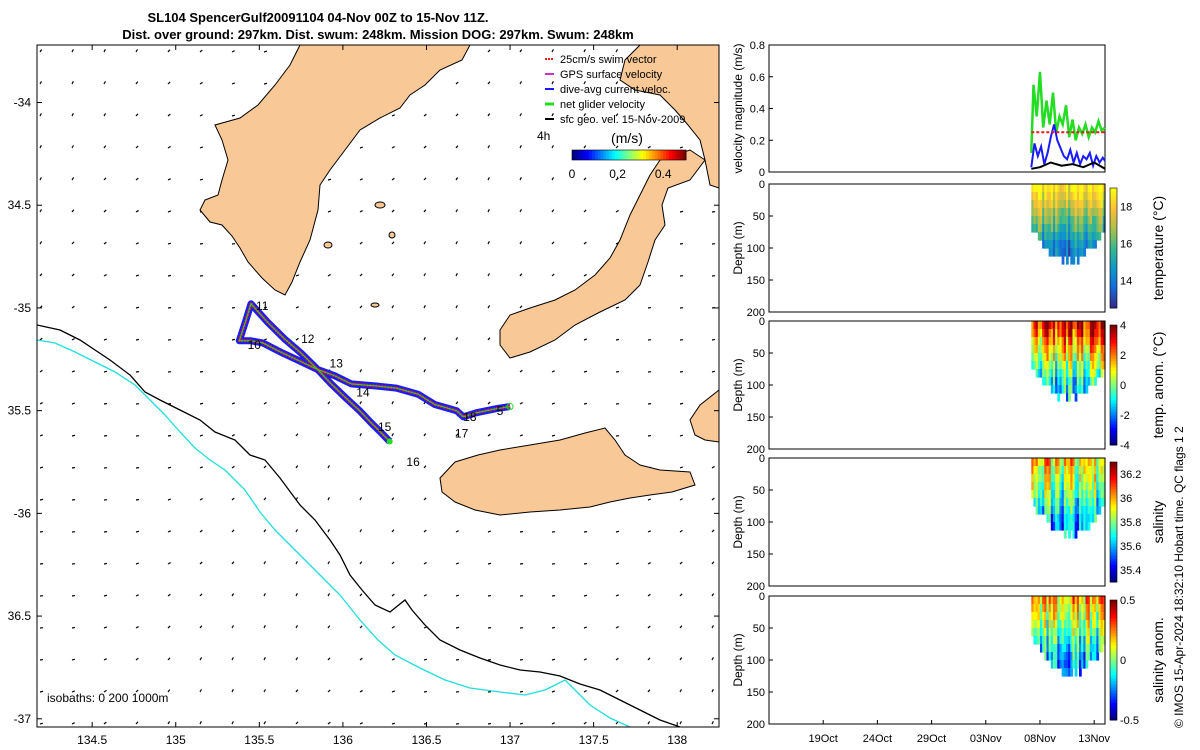 The image size is (1200, 750). I want to click on isobaths-label: isobaths: 0 200 1000m, so click(107, 698).